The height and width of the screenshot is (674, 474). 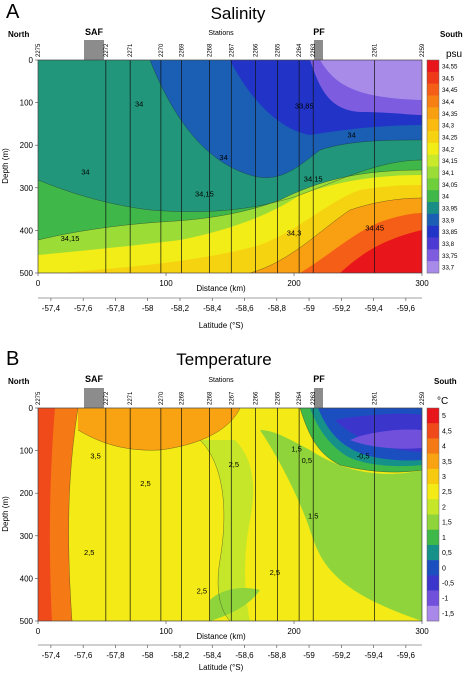 I want to click on colorbar-label: 33,85, so click(x=450, y=232).